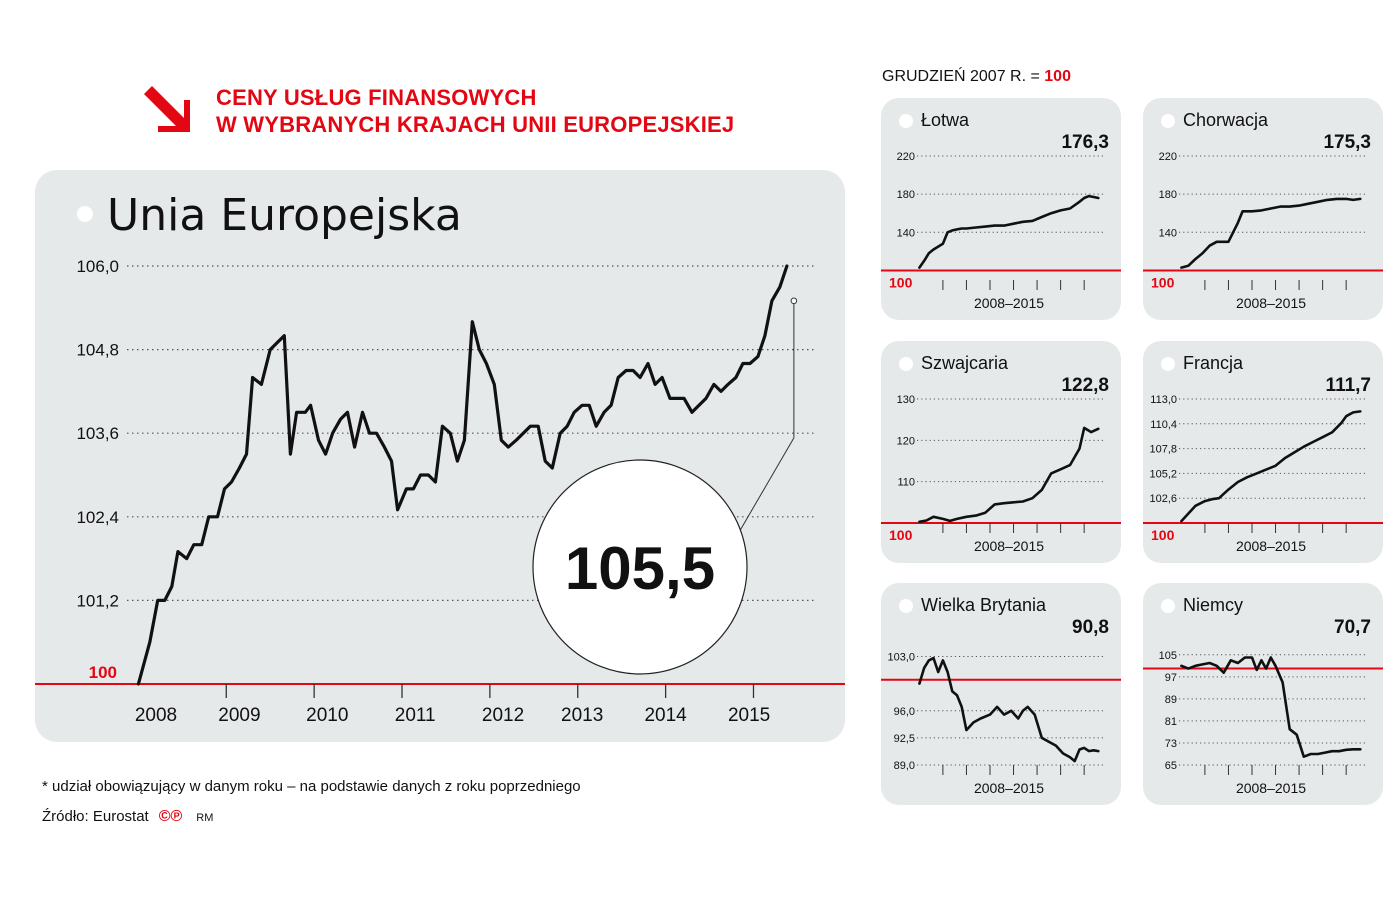  I want to click on highlight-point, so click(794, 301).